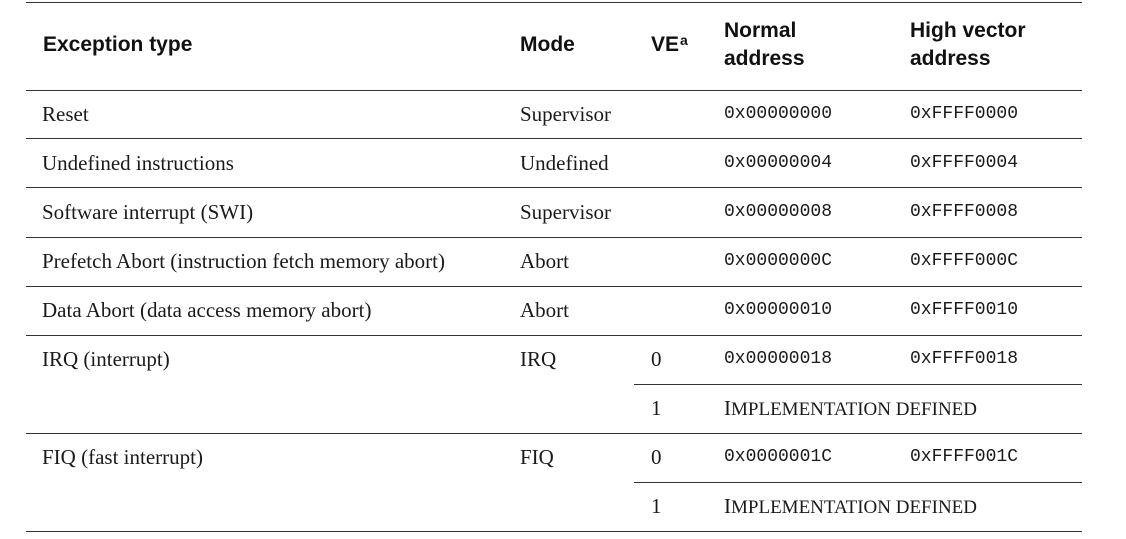  I want to click on row-normal-address: 0x0000001C, so click(778, 457).